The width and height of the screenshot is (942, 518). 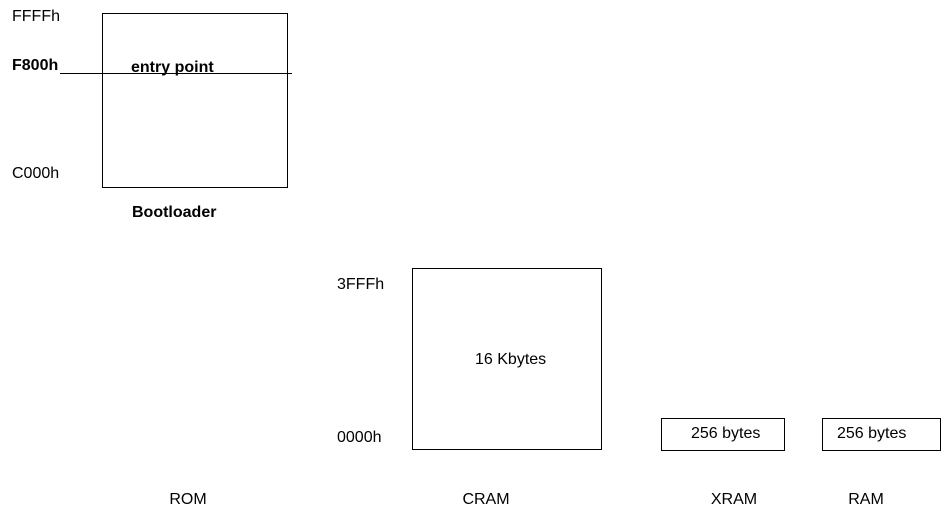 What do you see at coordinates (726, 433) in the screenshot?
I see `xram-size-label: 256 bytes` at bounding box center [726, 433].